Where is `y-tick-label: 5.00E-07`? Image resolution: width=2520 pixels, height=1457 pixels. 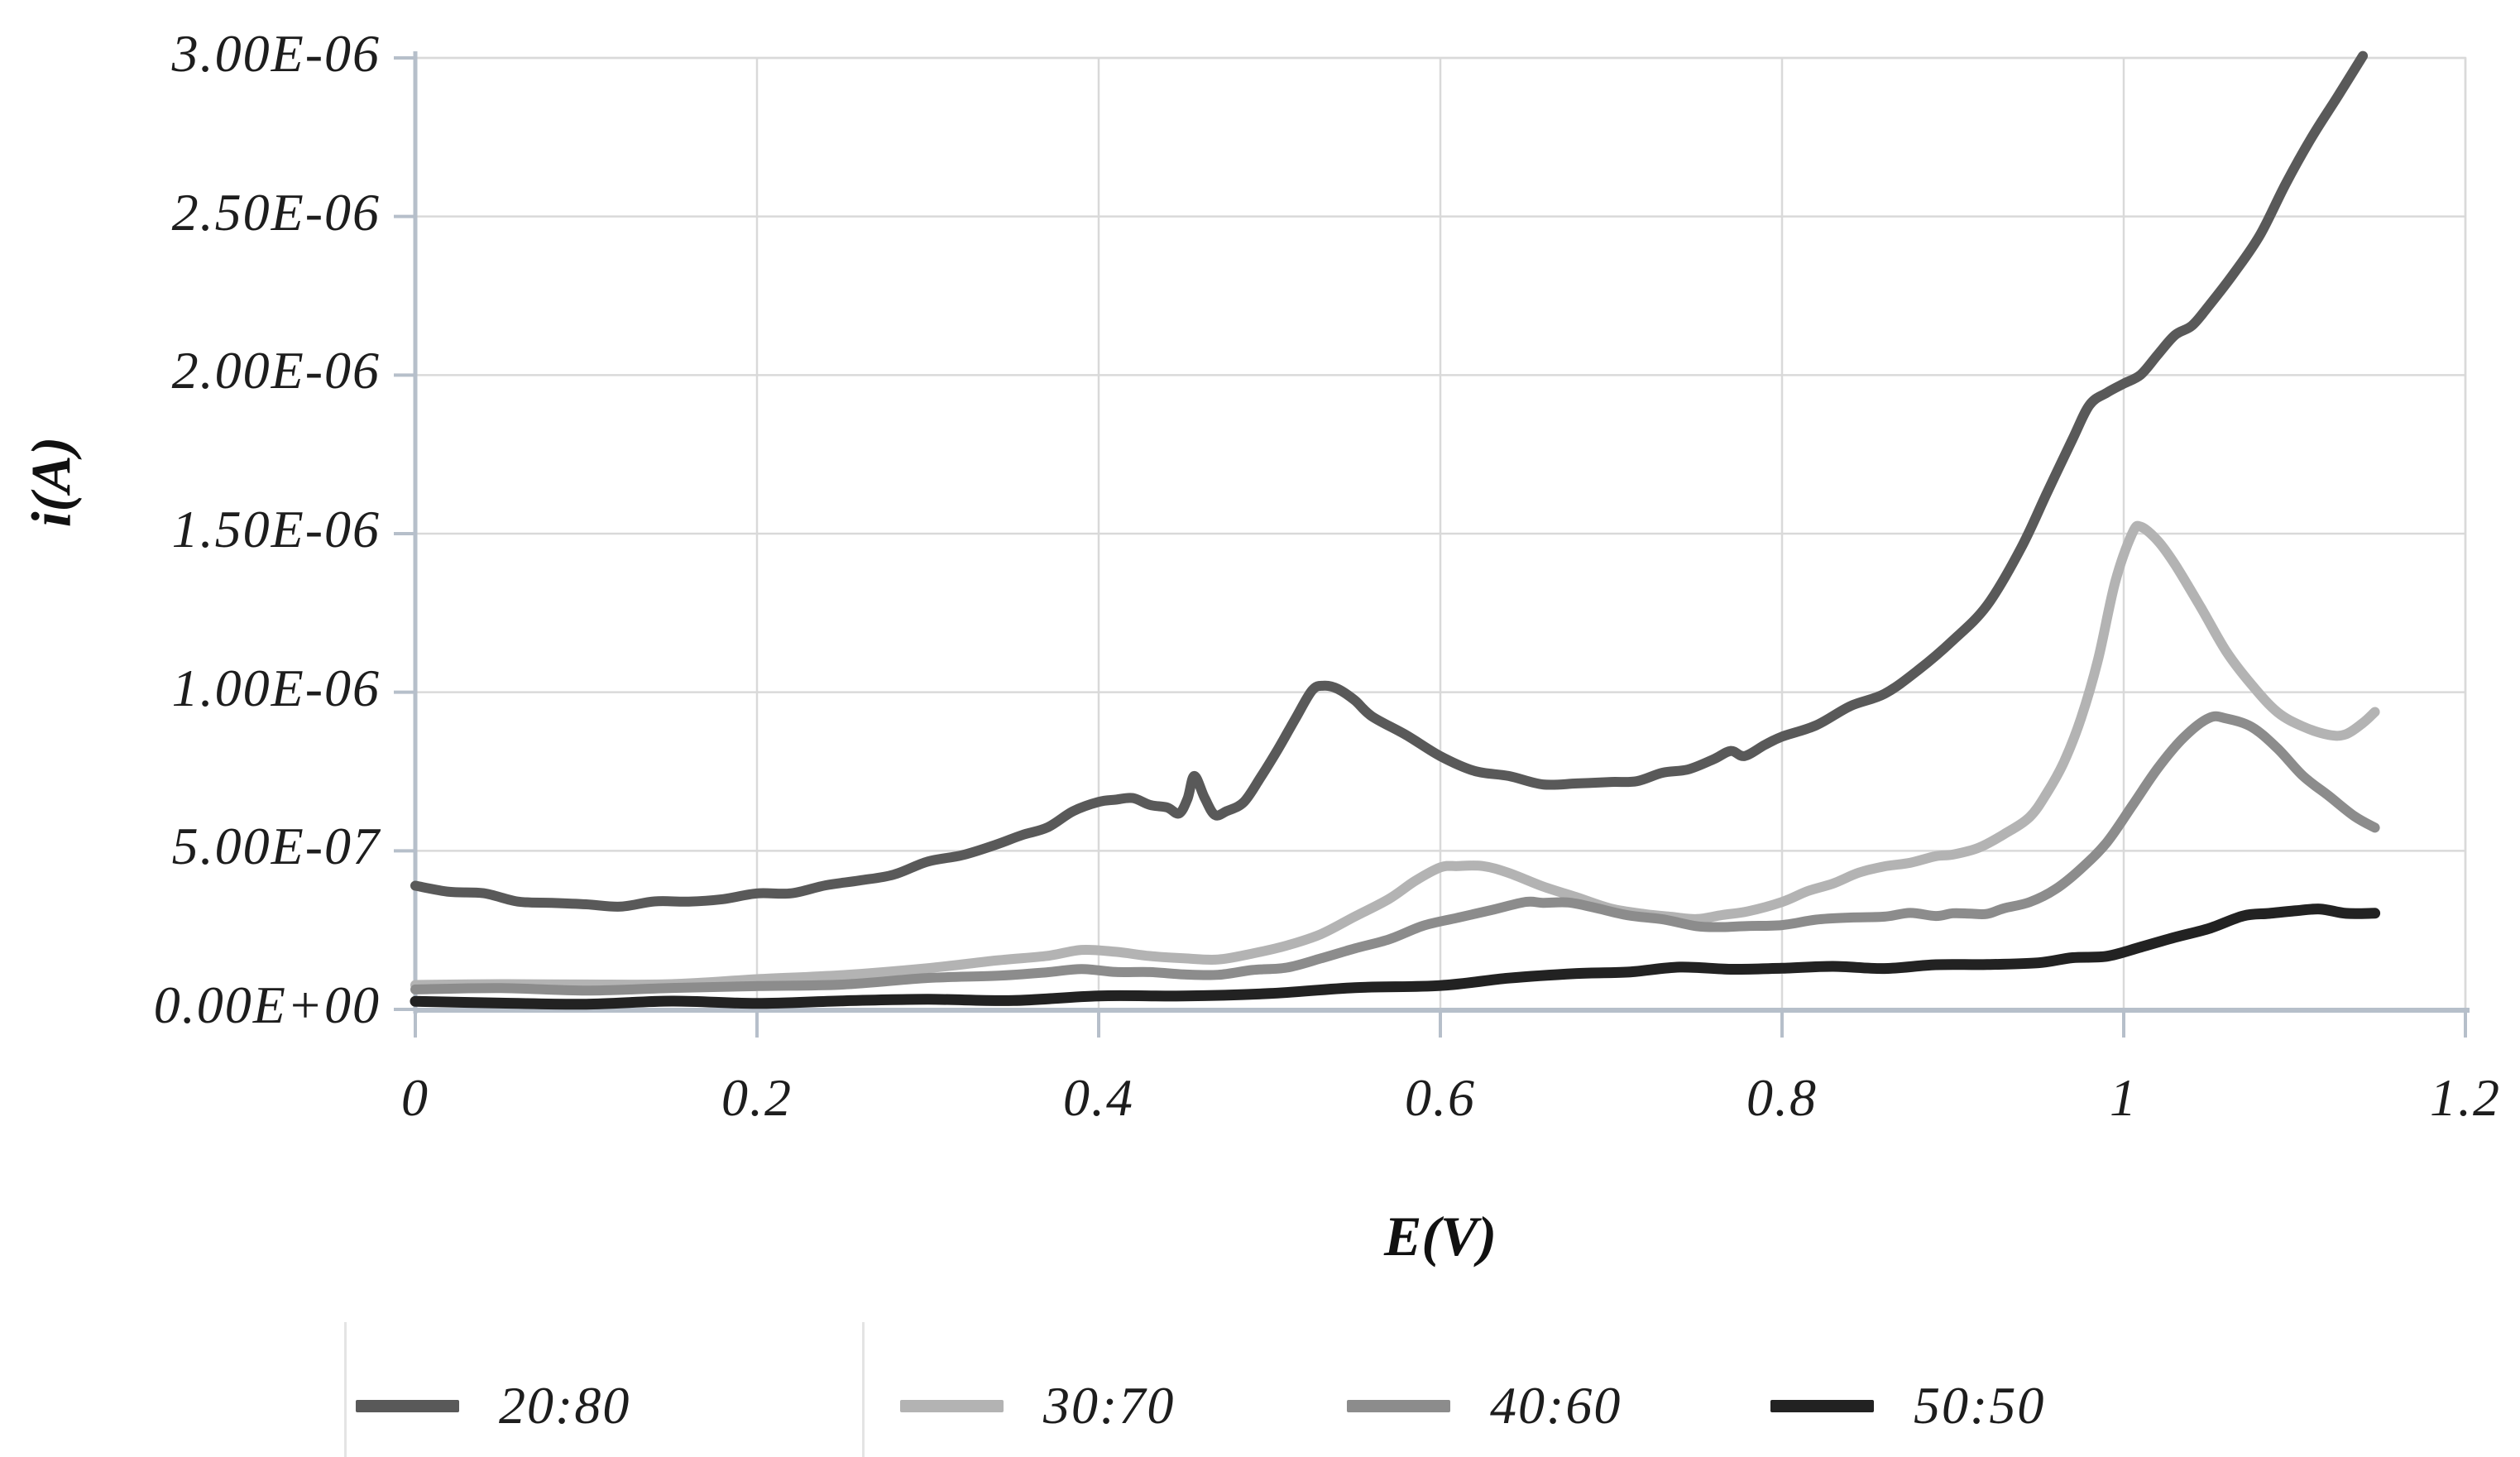 y-tick-label: 5.00E-07 is located at coordinates (276, 846).